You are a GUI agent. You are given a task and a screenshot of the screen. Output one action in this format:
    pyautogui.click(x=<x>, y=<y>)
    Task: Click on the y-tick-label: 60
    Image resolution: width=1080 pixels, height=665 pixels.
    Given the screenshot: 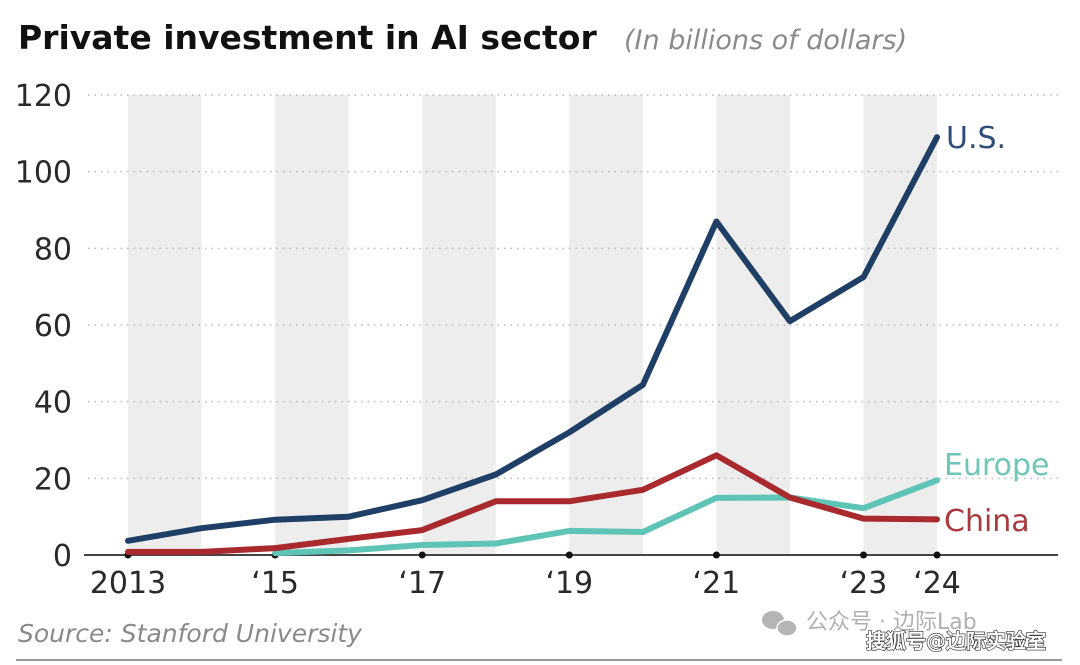 What is the action you would take?
    pyautogui.click(x=53, y=326)
    